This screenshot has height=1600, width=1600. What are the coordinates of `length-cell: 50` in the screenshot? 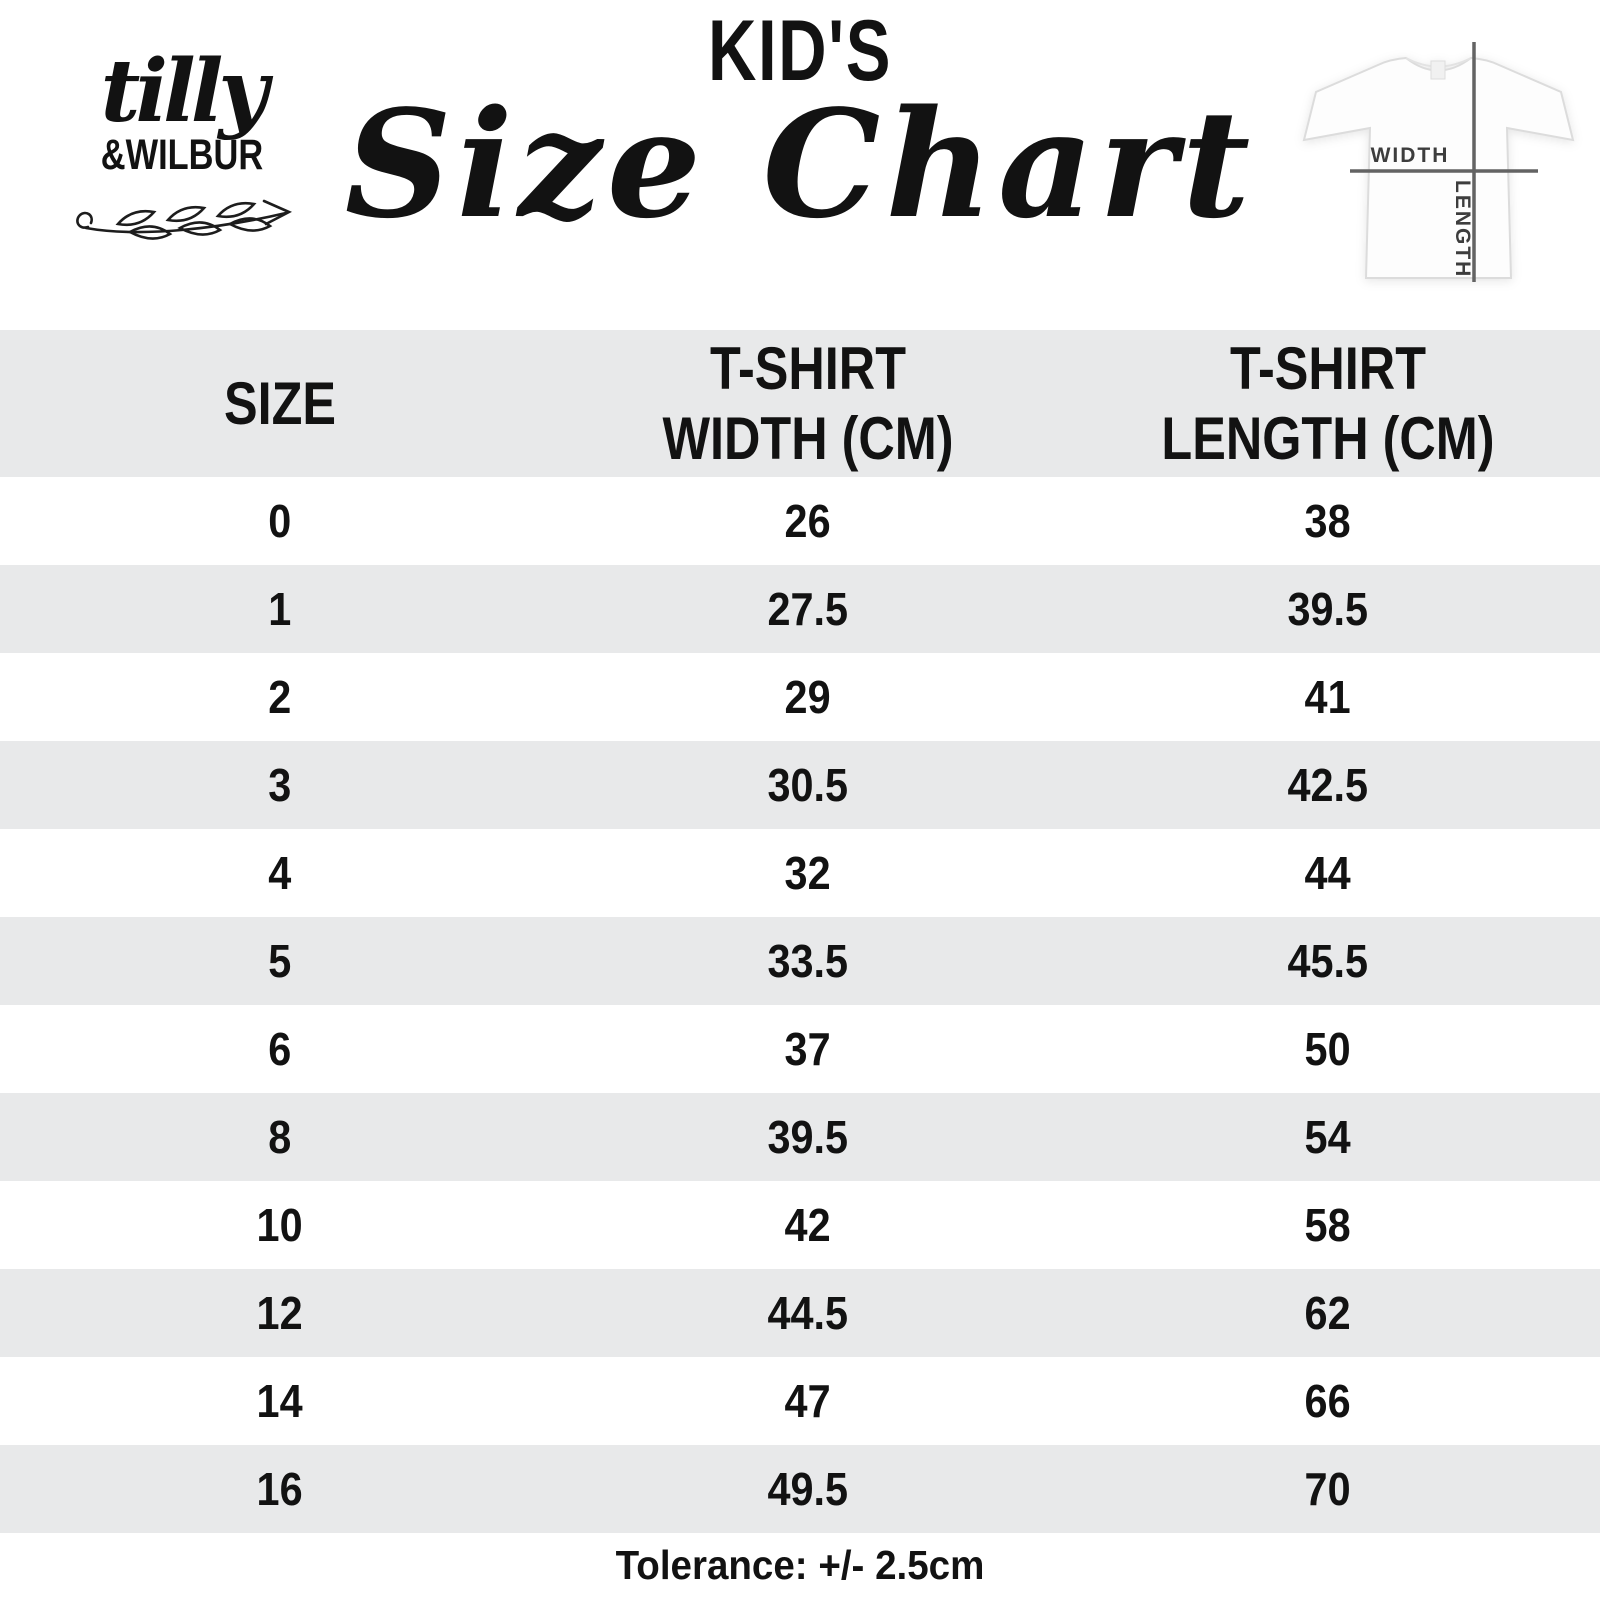 It's located at (1328, 1049).